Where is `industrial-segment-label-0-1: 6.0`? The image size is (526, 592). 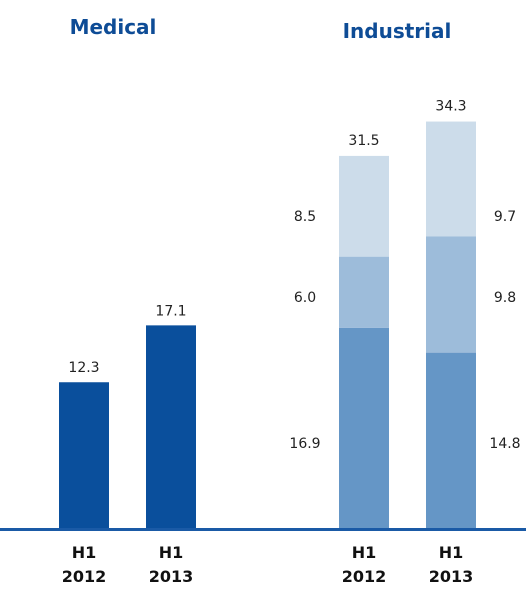
industrial-segment-label-0-1: 6.0 is located at coordinates (305, 298).